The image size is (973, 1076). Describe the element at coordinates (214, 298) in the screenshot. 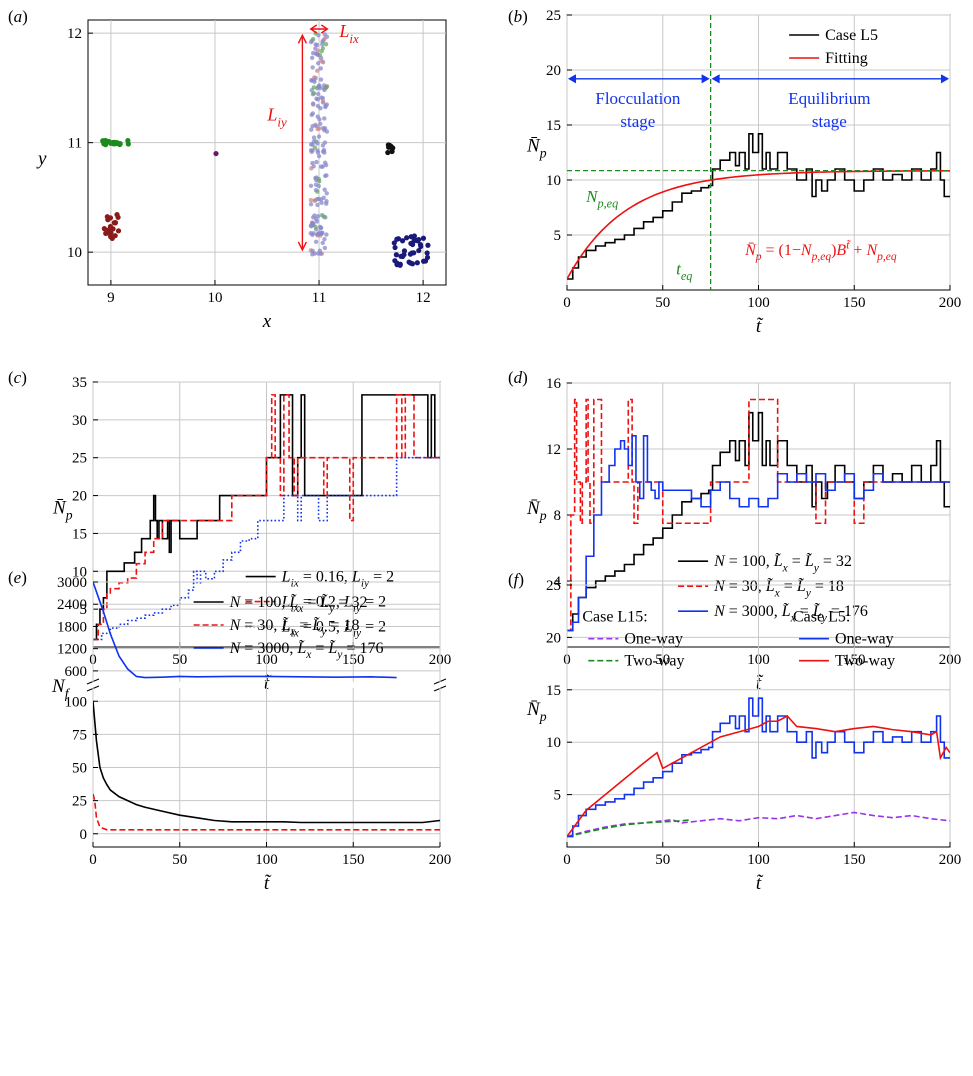

I see `x-tick-label: 10` at that location.